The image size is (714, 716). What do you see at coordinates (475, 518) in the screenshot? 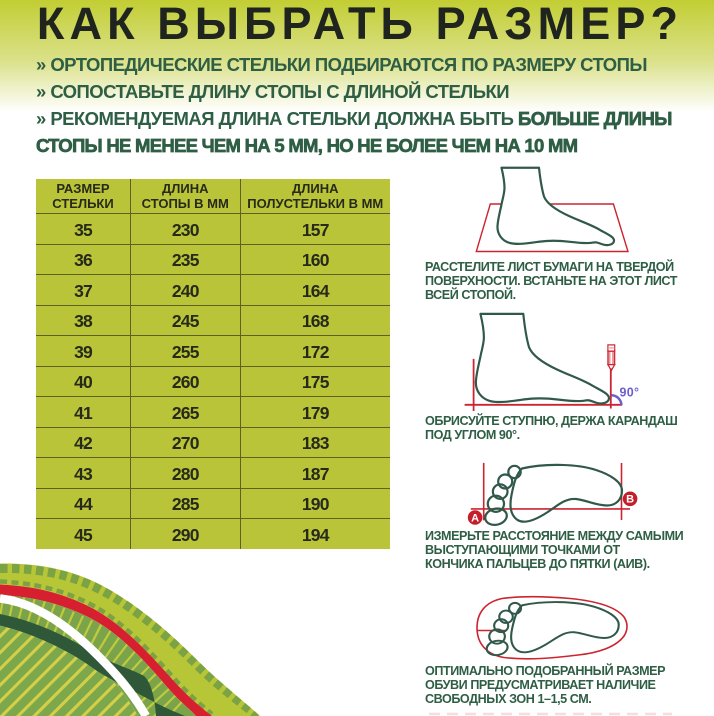
I see `svg-text: A` at bounding box center [475, 518].